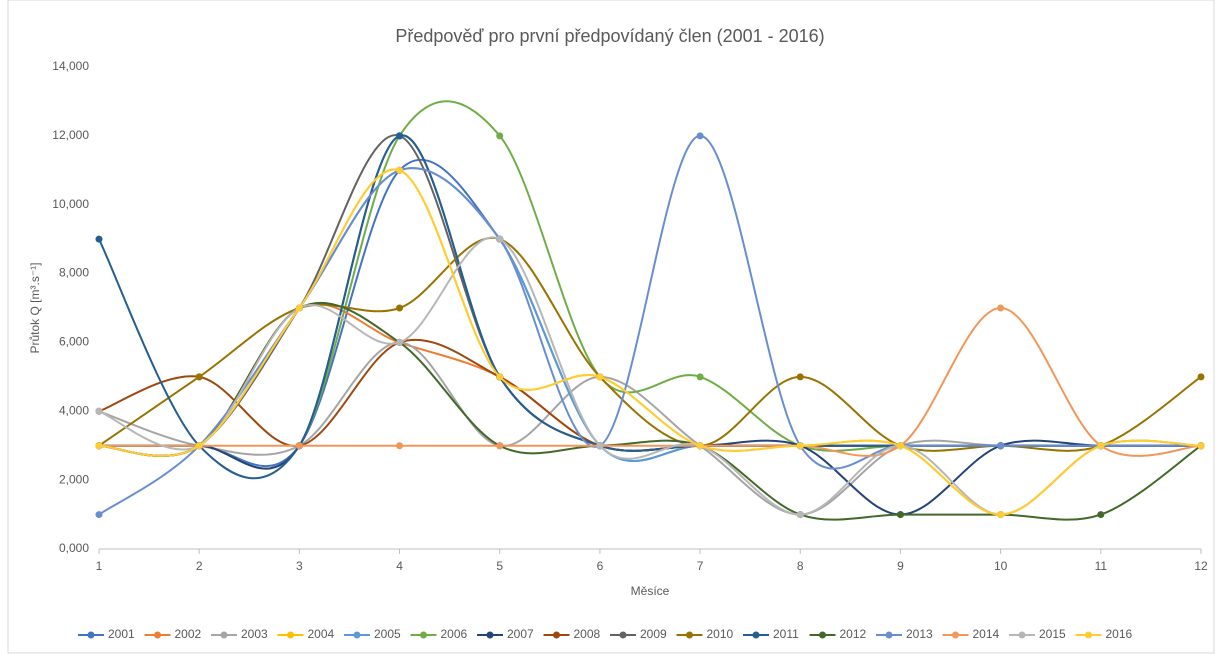 The image size is (1221, 654). Describe the element at coordinates (35, 307) in the screenshot. I see `y-axis-label: Průtok Q [m³.s⁻¹]` at that location.